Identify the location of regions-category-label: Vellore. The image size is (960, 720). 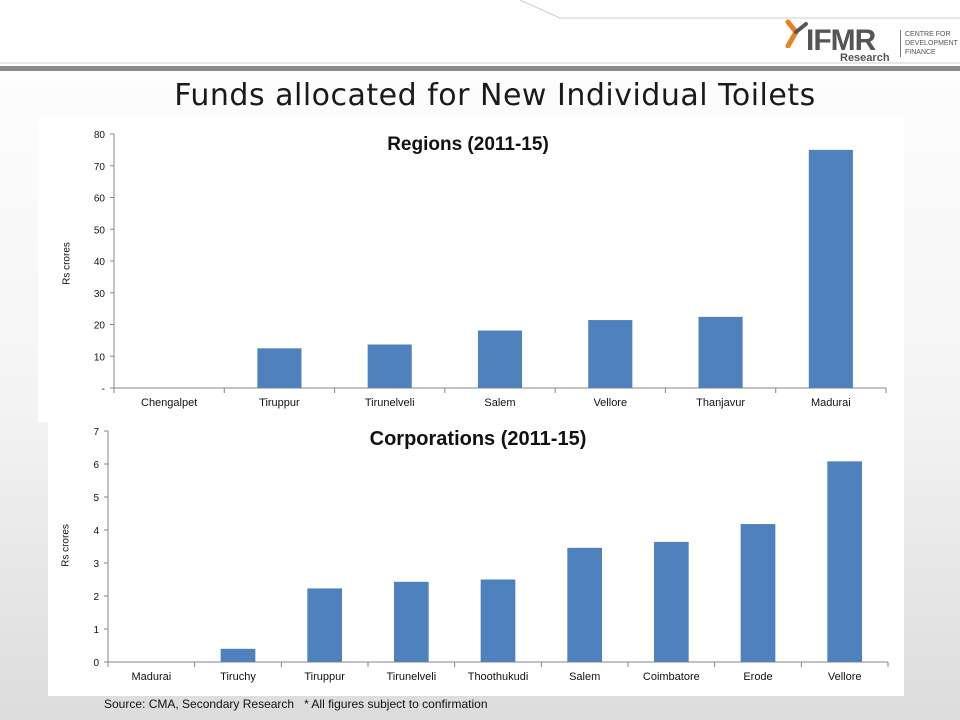
(610, 403).